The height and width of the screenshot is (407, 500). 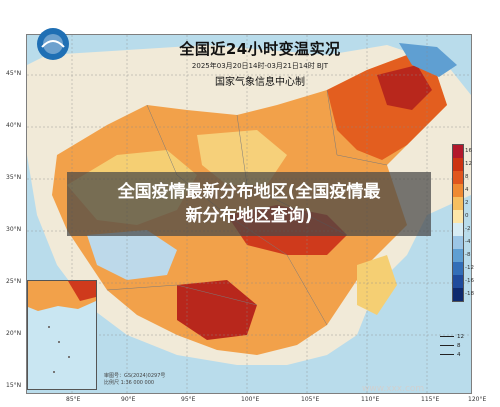 I want to click on lat-label-35: 35°N, so click(x=14, y=177).